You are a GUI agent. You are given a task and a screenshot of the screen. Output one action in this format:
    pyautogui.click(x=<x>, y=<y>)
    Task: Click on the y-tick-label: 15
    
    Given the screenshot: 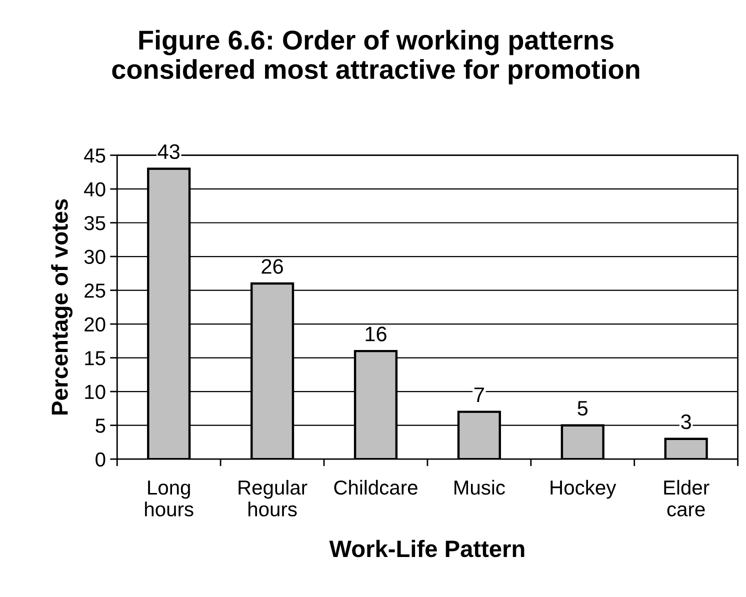 What is the action you would take?
    pyautogui.click(x=95, y=358)
    